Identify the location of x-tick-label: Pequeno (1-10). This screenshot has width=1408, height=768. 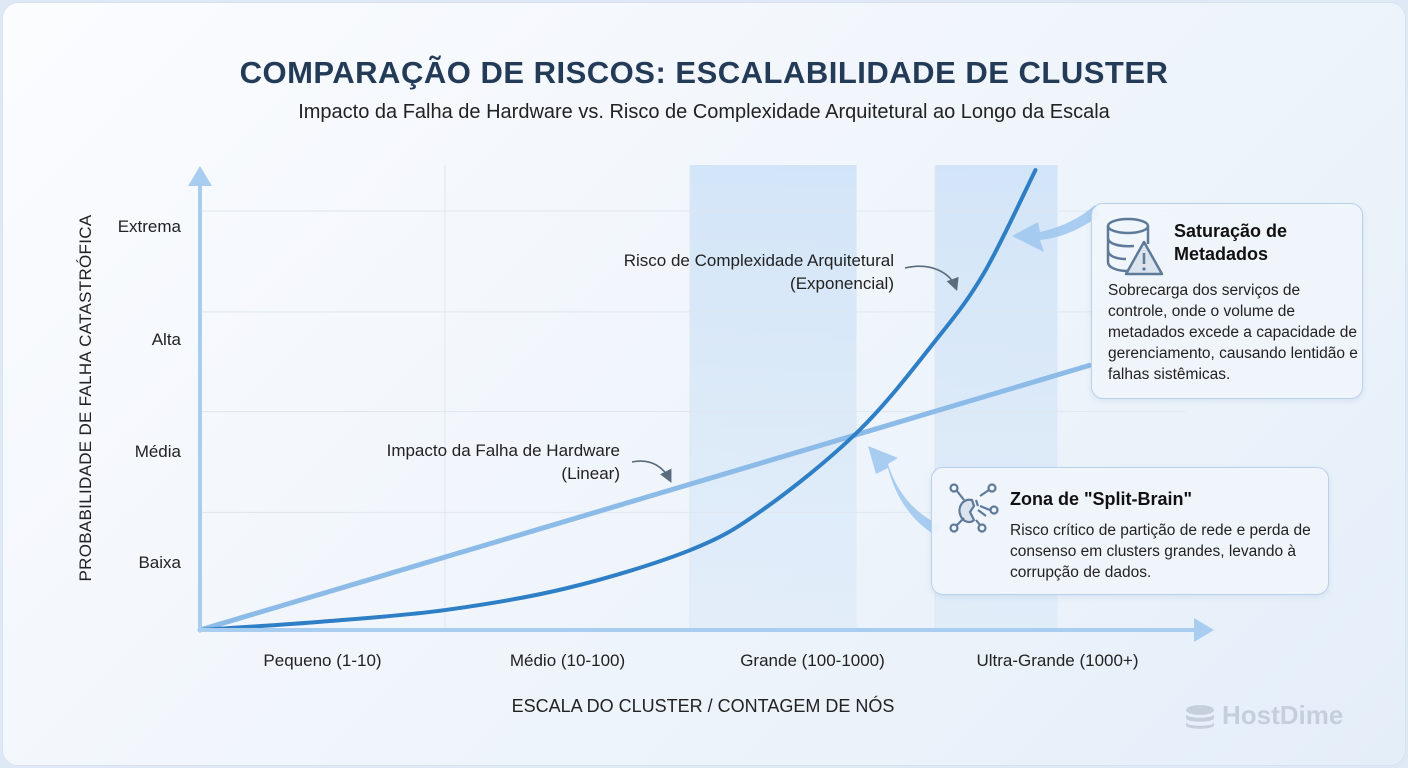
(322, 660).